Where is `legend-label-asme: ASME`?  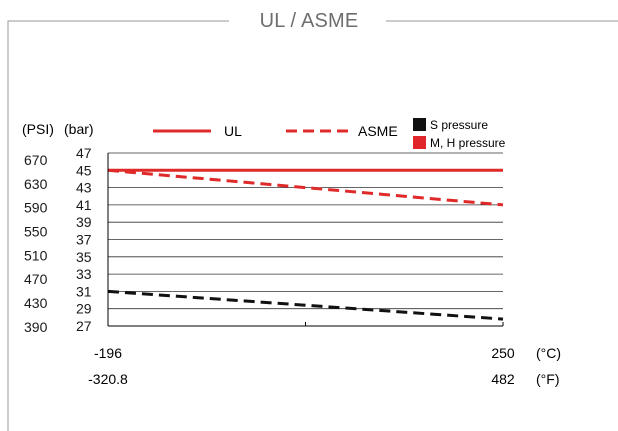
legend-label-asme: ASME is located at coordinates (378, 131).